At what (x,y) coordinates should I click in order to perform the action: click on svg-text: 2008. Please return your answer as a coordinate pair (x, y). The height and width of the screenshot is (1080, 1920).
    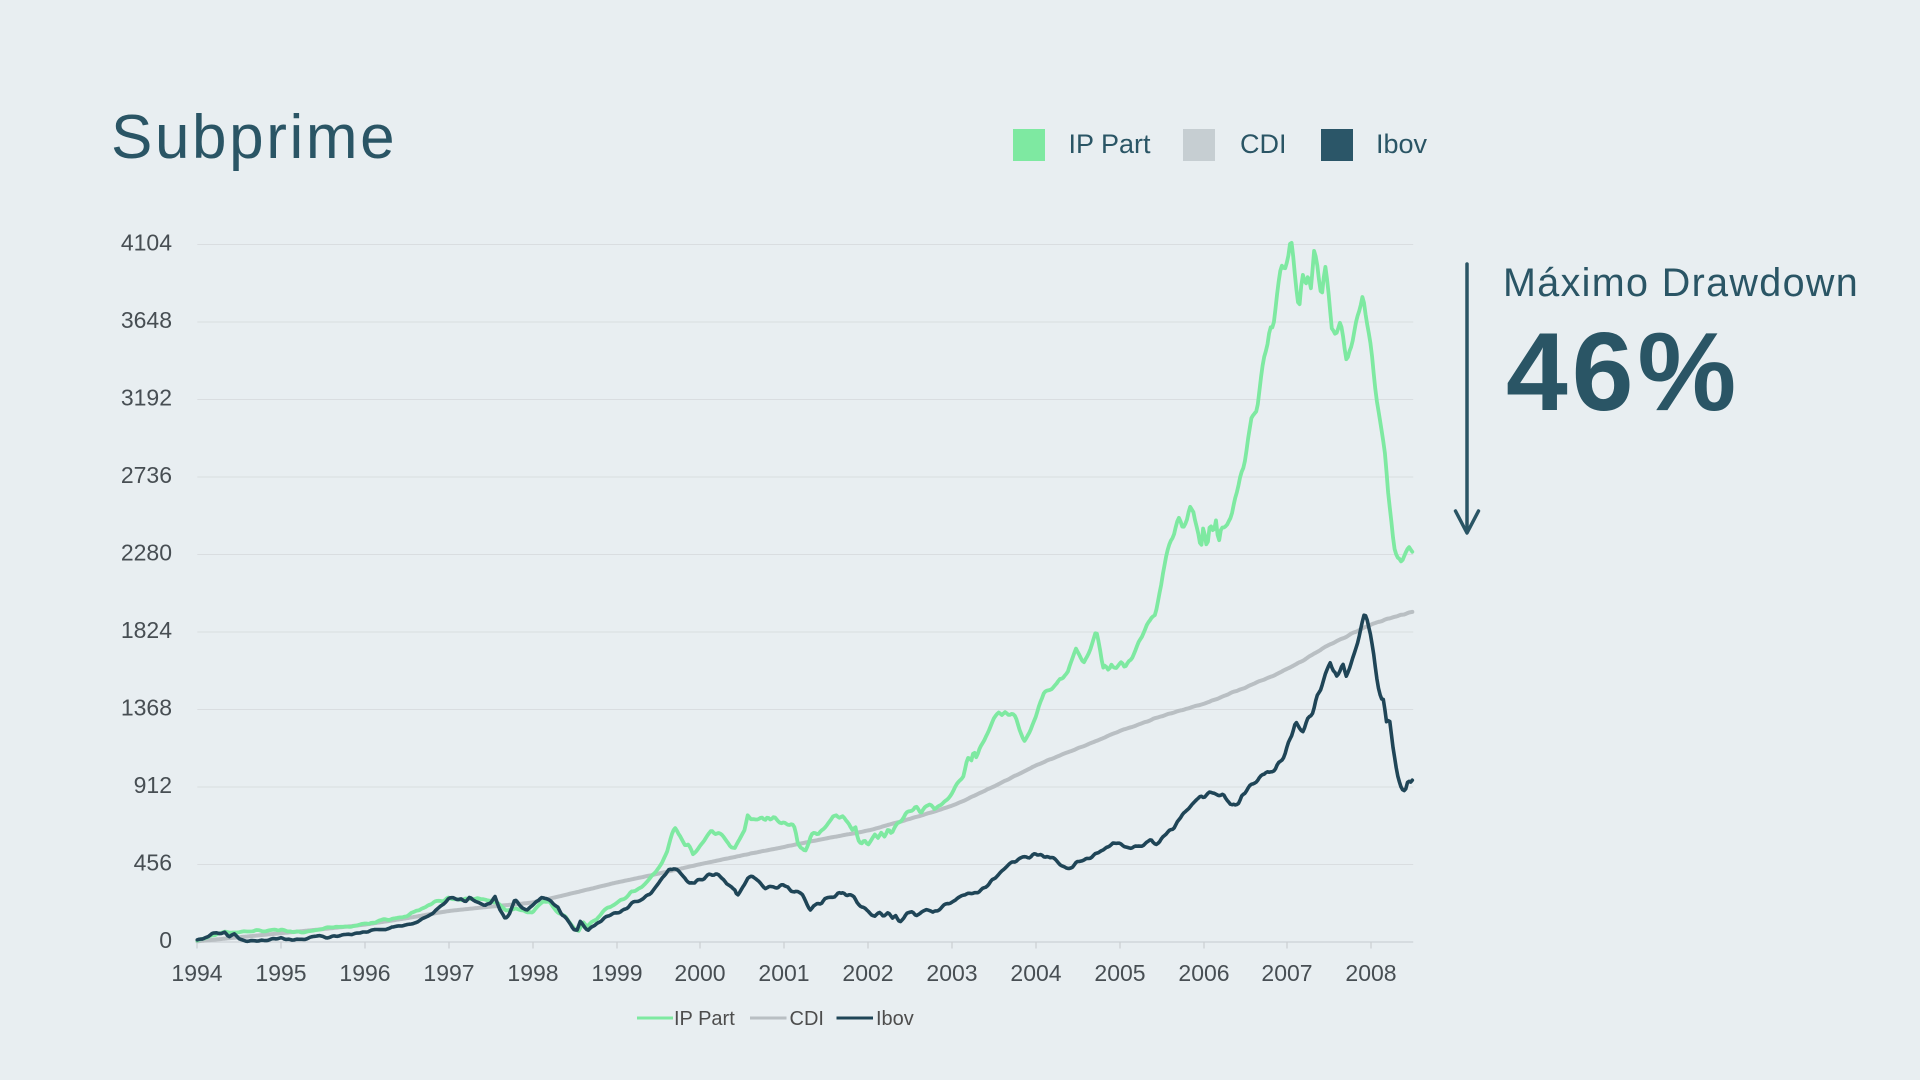
    Looking at the image, I should click on (1370, 973).